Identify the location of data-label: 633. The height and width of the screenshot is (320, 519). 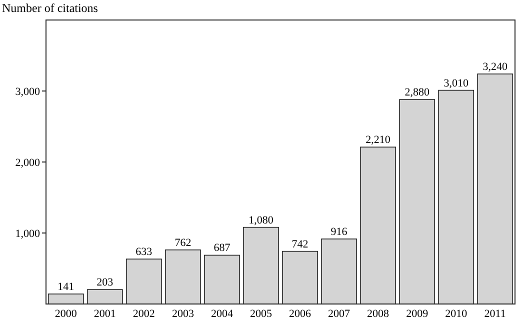
(144, 252).